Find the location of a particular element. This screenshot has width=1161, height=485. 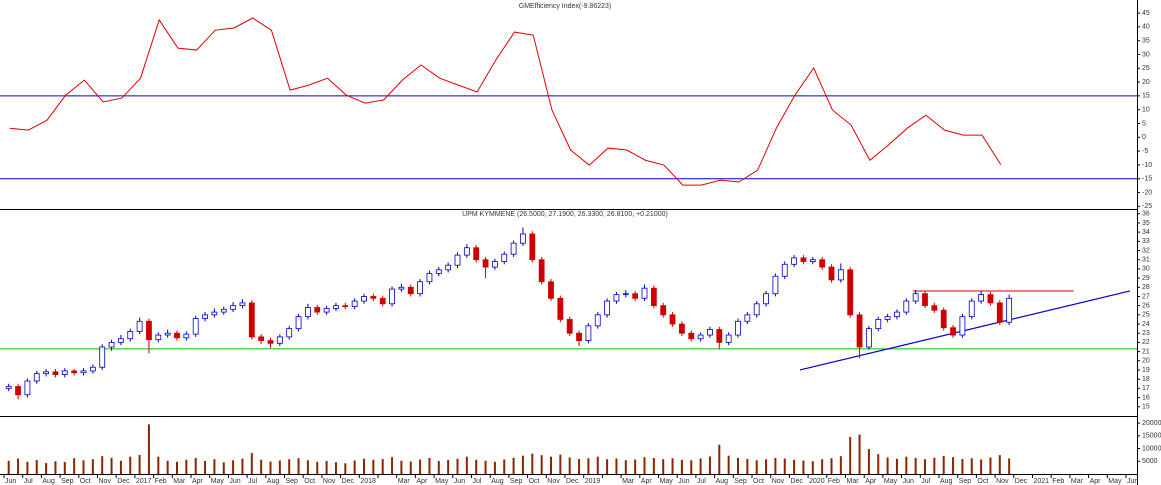

y-tick-label: 5 is located at coordinates (1144, 123).